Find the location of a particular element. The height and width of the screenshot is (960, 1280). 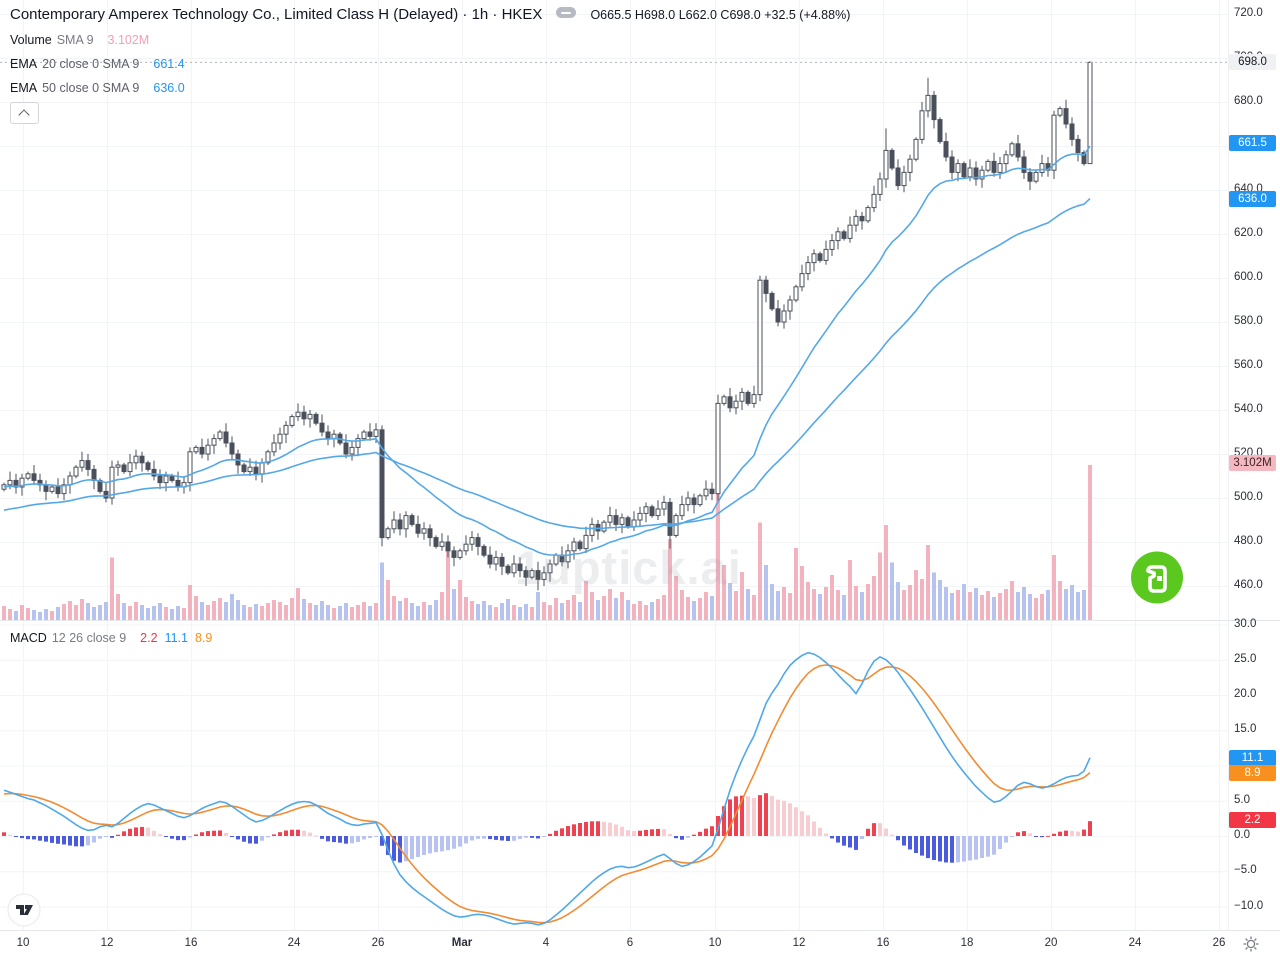

ema20-legend: EMA 20 close 0 SMA 9 661.4 is located at coordinates (97, 64).